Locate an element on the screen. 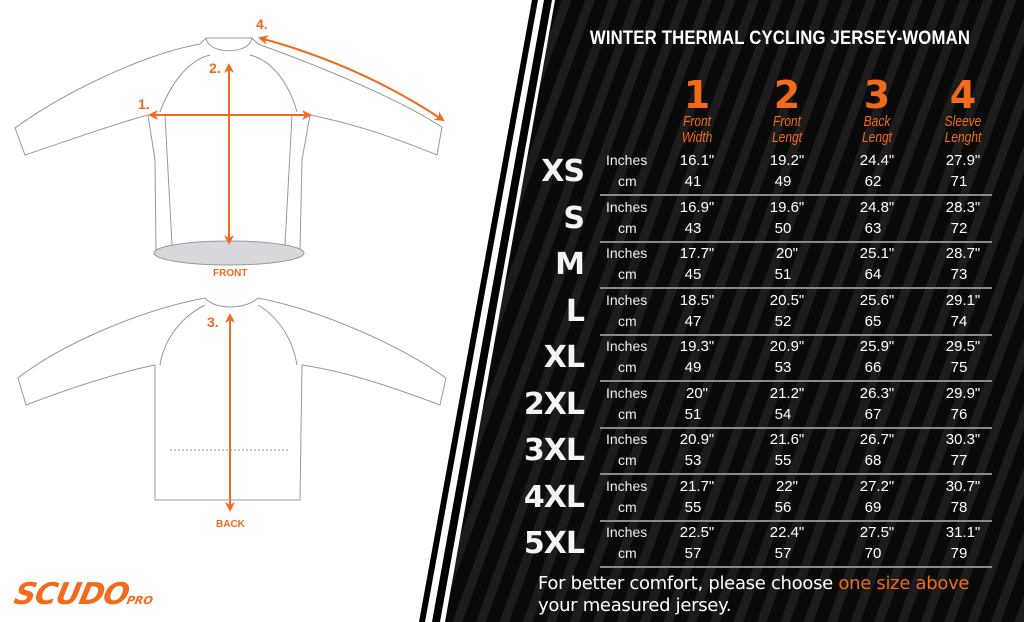 The image size is (1024, 622). note-highlight: one size above is located at coordinates (904, 583).